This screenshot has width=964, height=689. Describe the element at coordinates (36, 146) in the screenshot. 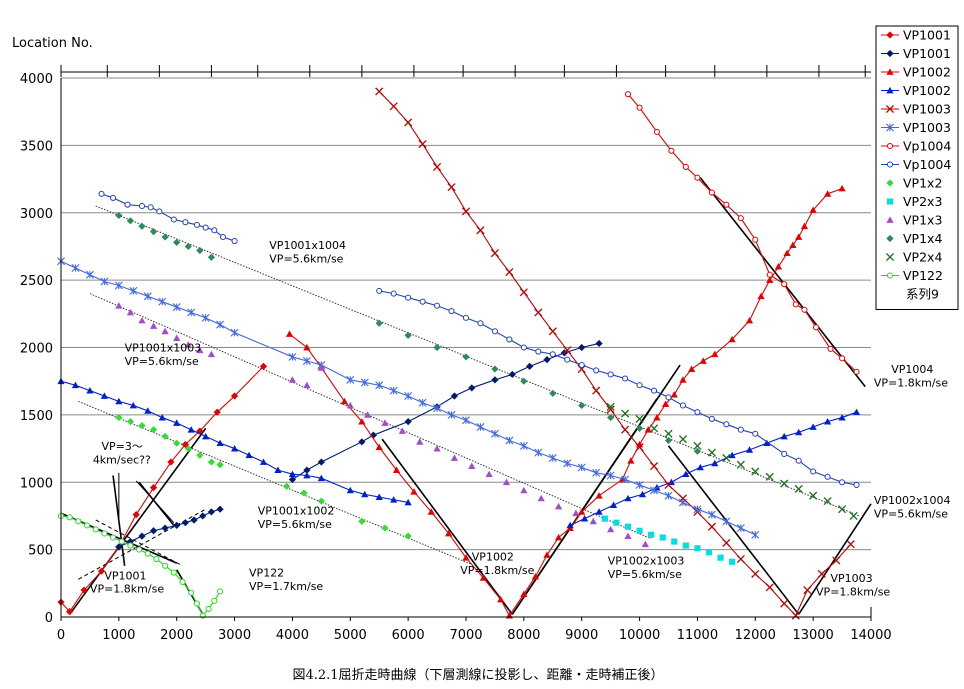

I see `y-tick-label: 3500` at that location.